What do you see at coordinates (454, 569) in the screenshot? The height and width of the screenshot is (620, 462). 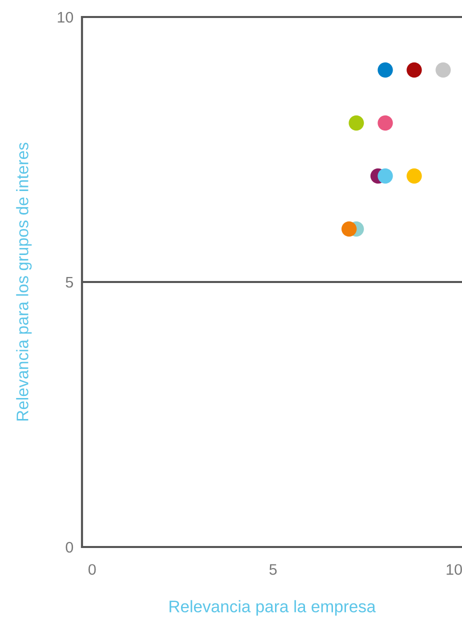 I see `x-tick-label: 10` at bounding box center [454, 569].